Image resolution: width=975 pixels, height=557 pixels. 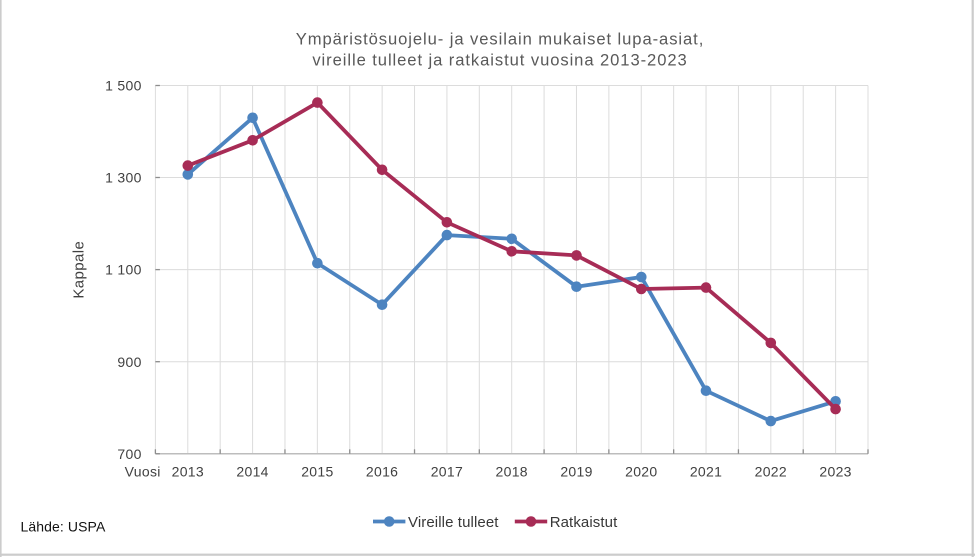 I want to click on svg-text: 2013, so click(x=188, y=471).